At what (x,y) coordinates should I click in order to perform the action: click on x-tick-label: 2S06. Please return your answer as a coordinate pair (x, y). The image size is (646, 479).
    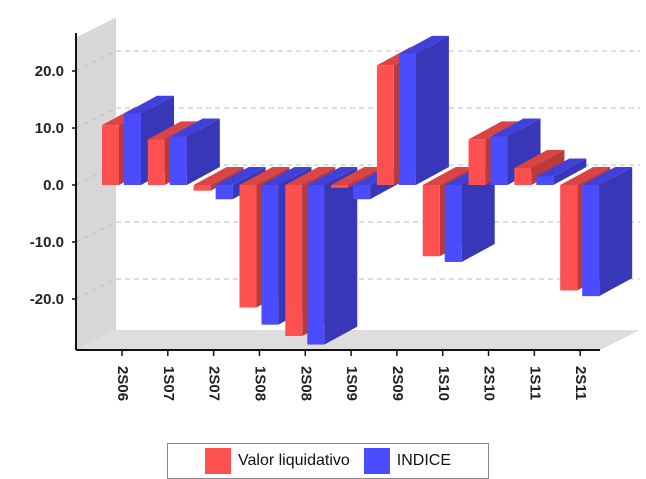
    Looking at the image, I should click on (122, 383).